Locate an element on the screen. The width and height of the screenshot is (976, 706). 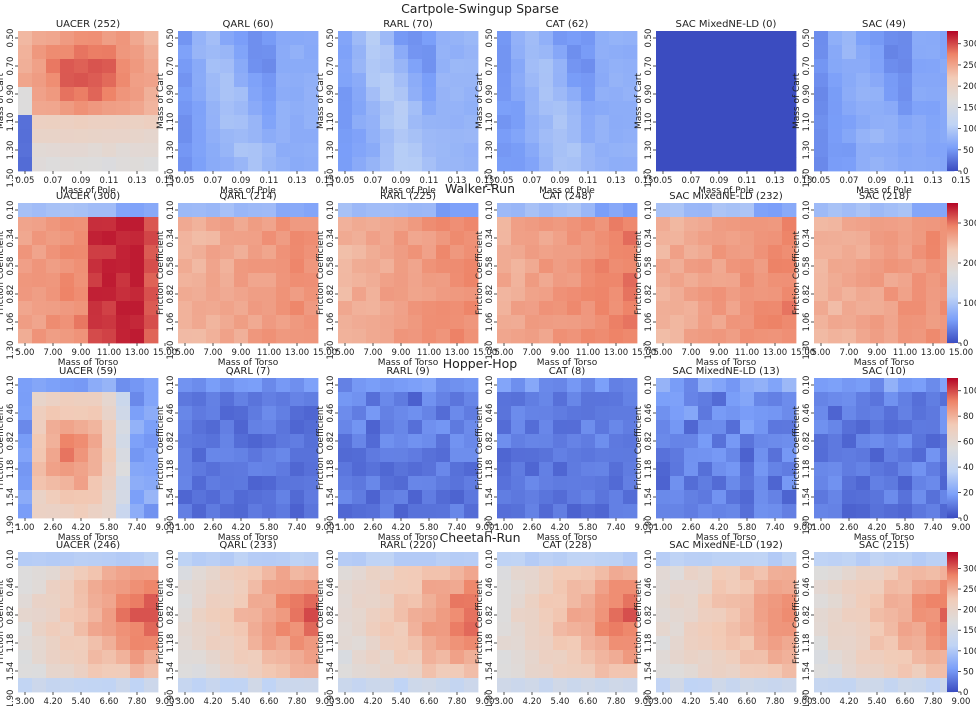
colorbar: 0100200300 is located at coordinates (961, 276).